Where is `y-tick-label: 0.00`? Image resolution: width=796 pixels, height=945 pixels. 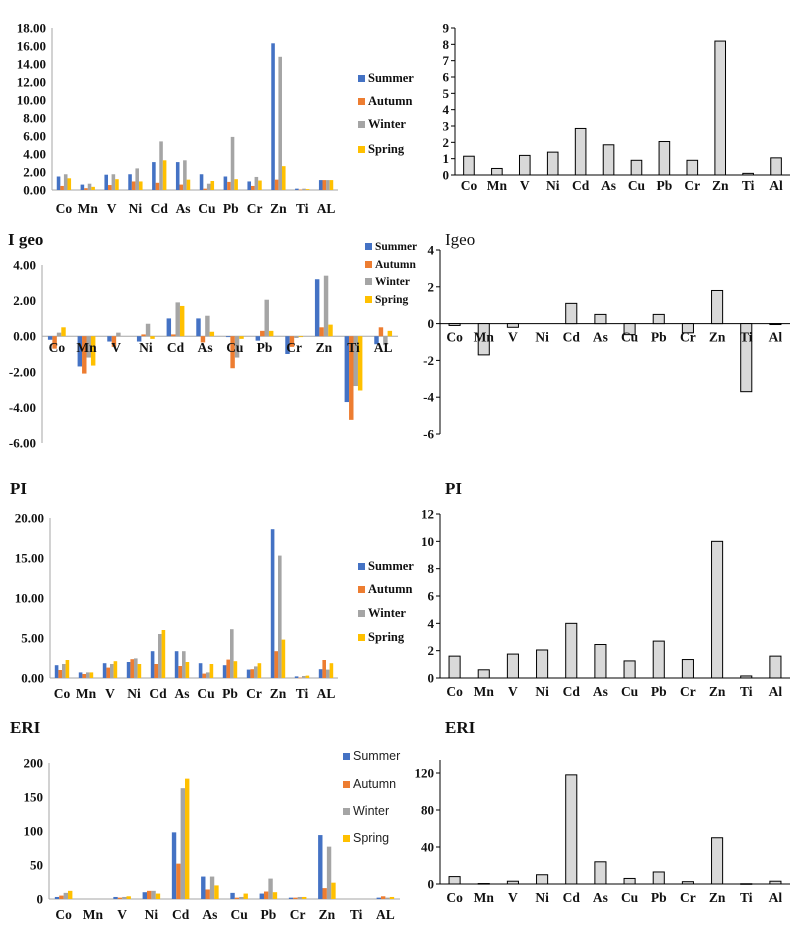 y-tick-label: 0.00 is located at coordinates (34, 190).